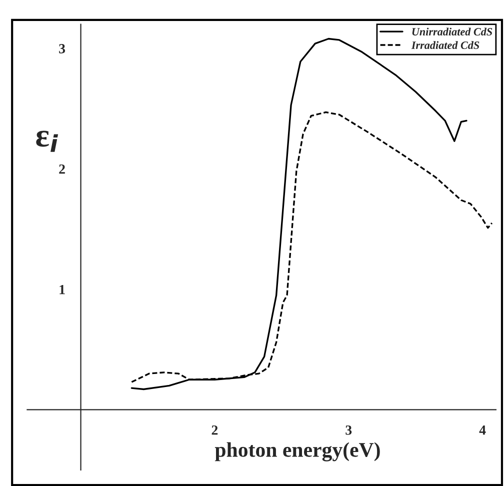  What do you see at coordinates (215, 430) in the screenshot?
I see `x-tick-label: 2` at bounding box center [215, 430].